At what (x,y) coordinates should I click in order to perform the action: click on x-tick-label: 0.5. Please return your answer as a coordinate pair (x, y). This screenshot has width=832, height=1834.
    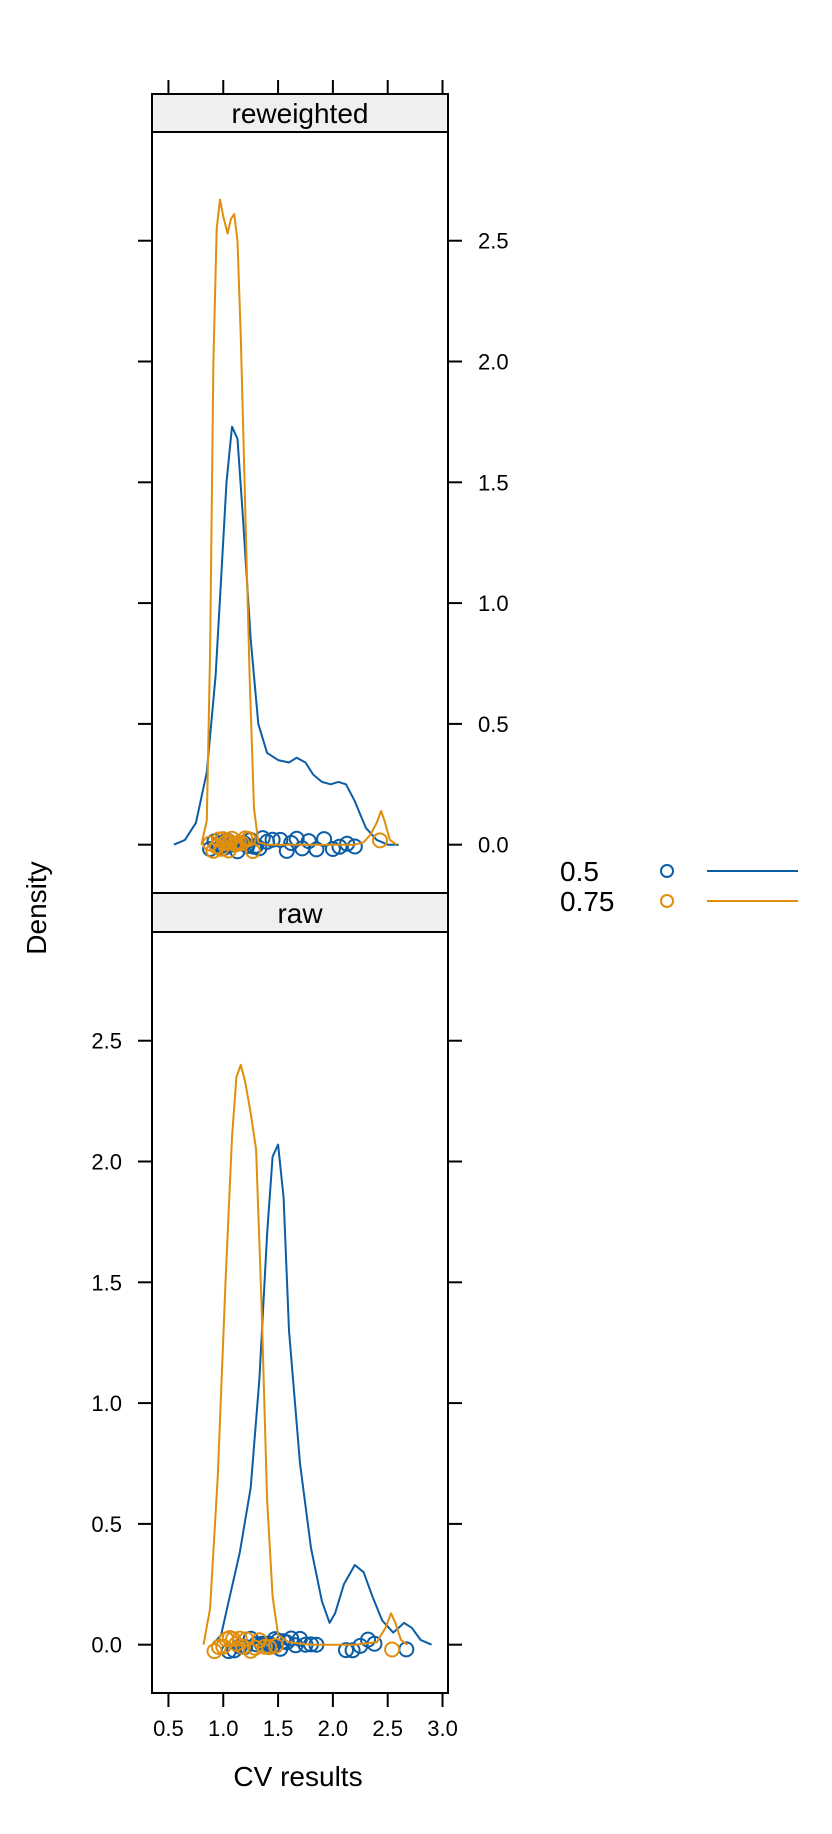
    Looking at the image, I should click on (168, 1728).